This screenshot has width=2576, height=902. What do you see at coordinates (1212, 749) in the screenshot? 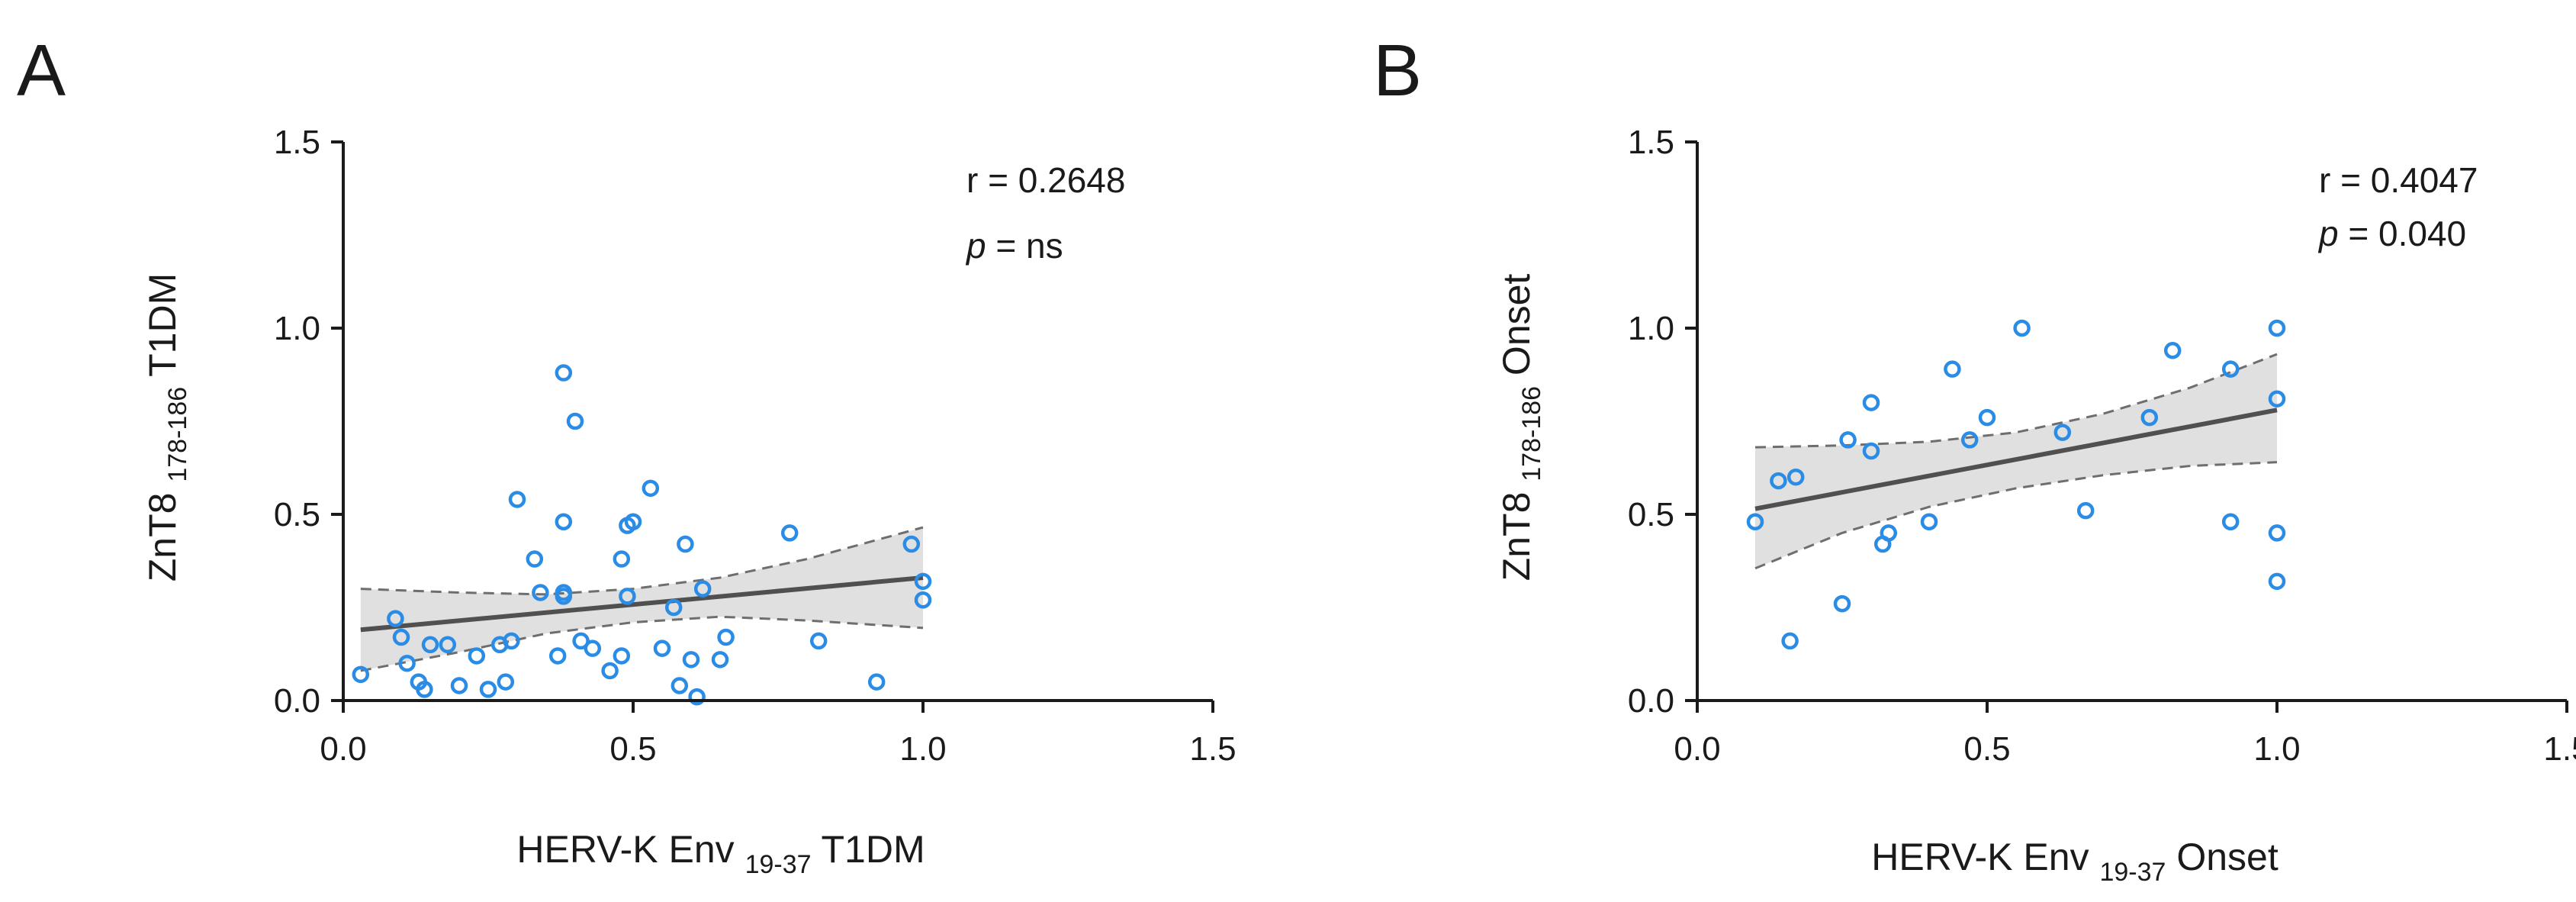
I see `panel-a-x-tick-label: 1.5` at bounding box center [1212, 749].